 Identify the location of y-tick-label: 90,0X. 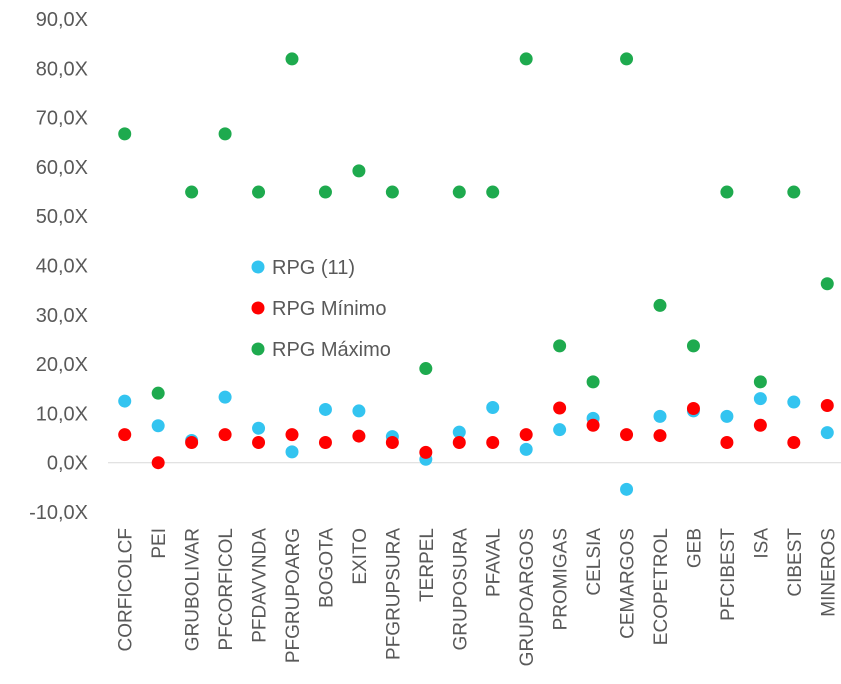
(62, 20).